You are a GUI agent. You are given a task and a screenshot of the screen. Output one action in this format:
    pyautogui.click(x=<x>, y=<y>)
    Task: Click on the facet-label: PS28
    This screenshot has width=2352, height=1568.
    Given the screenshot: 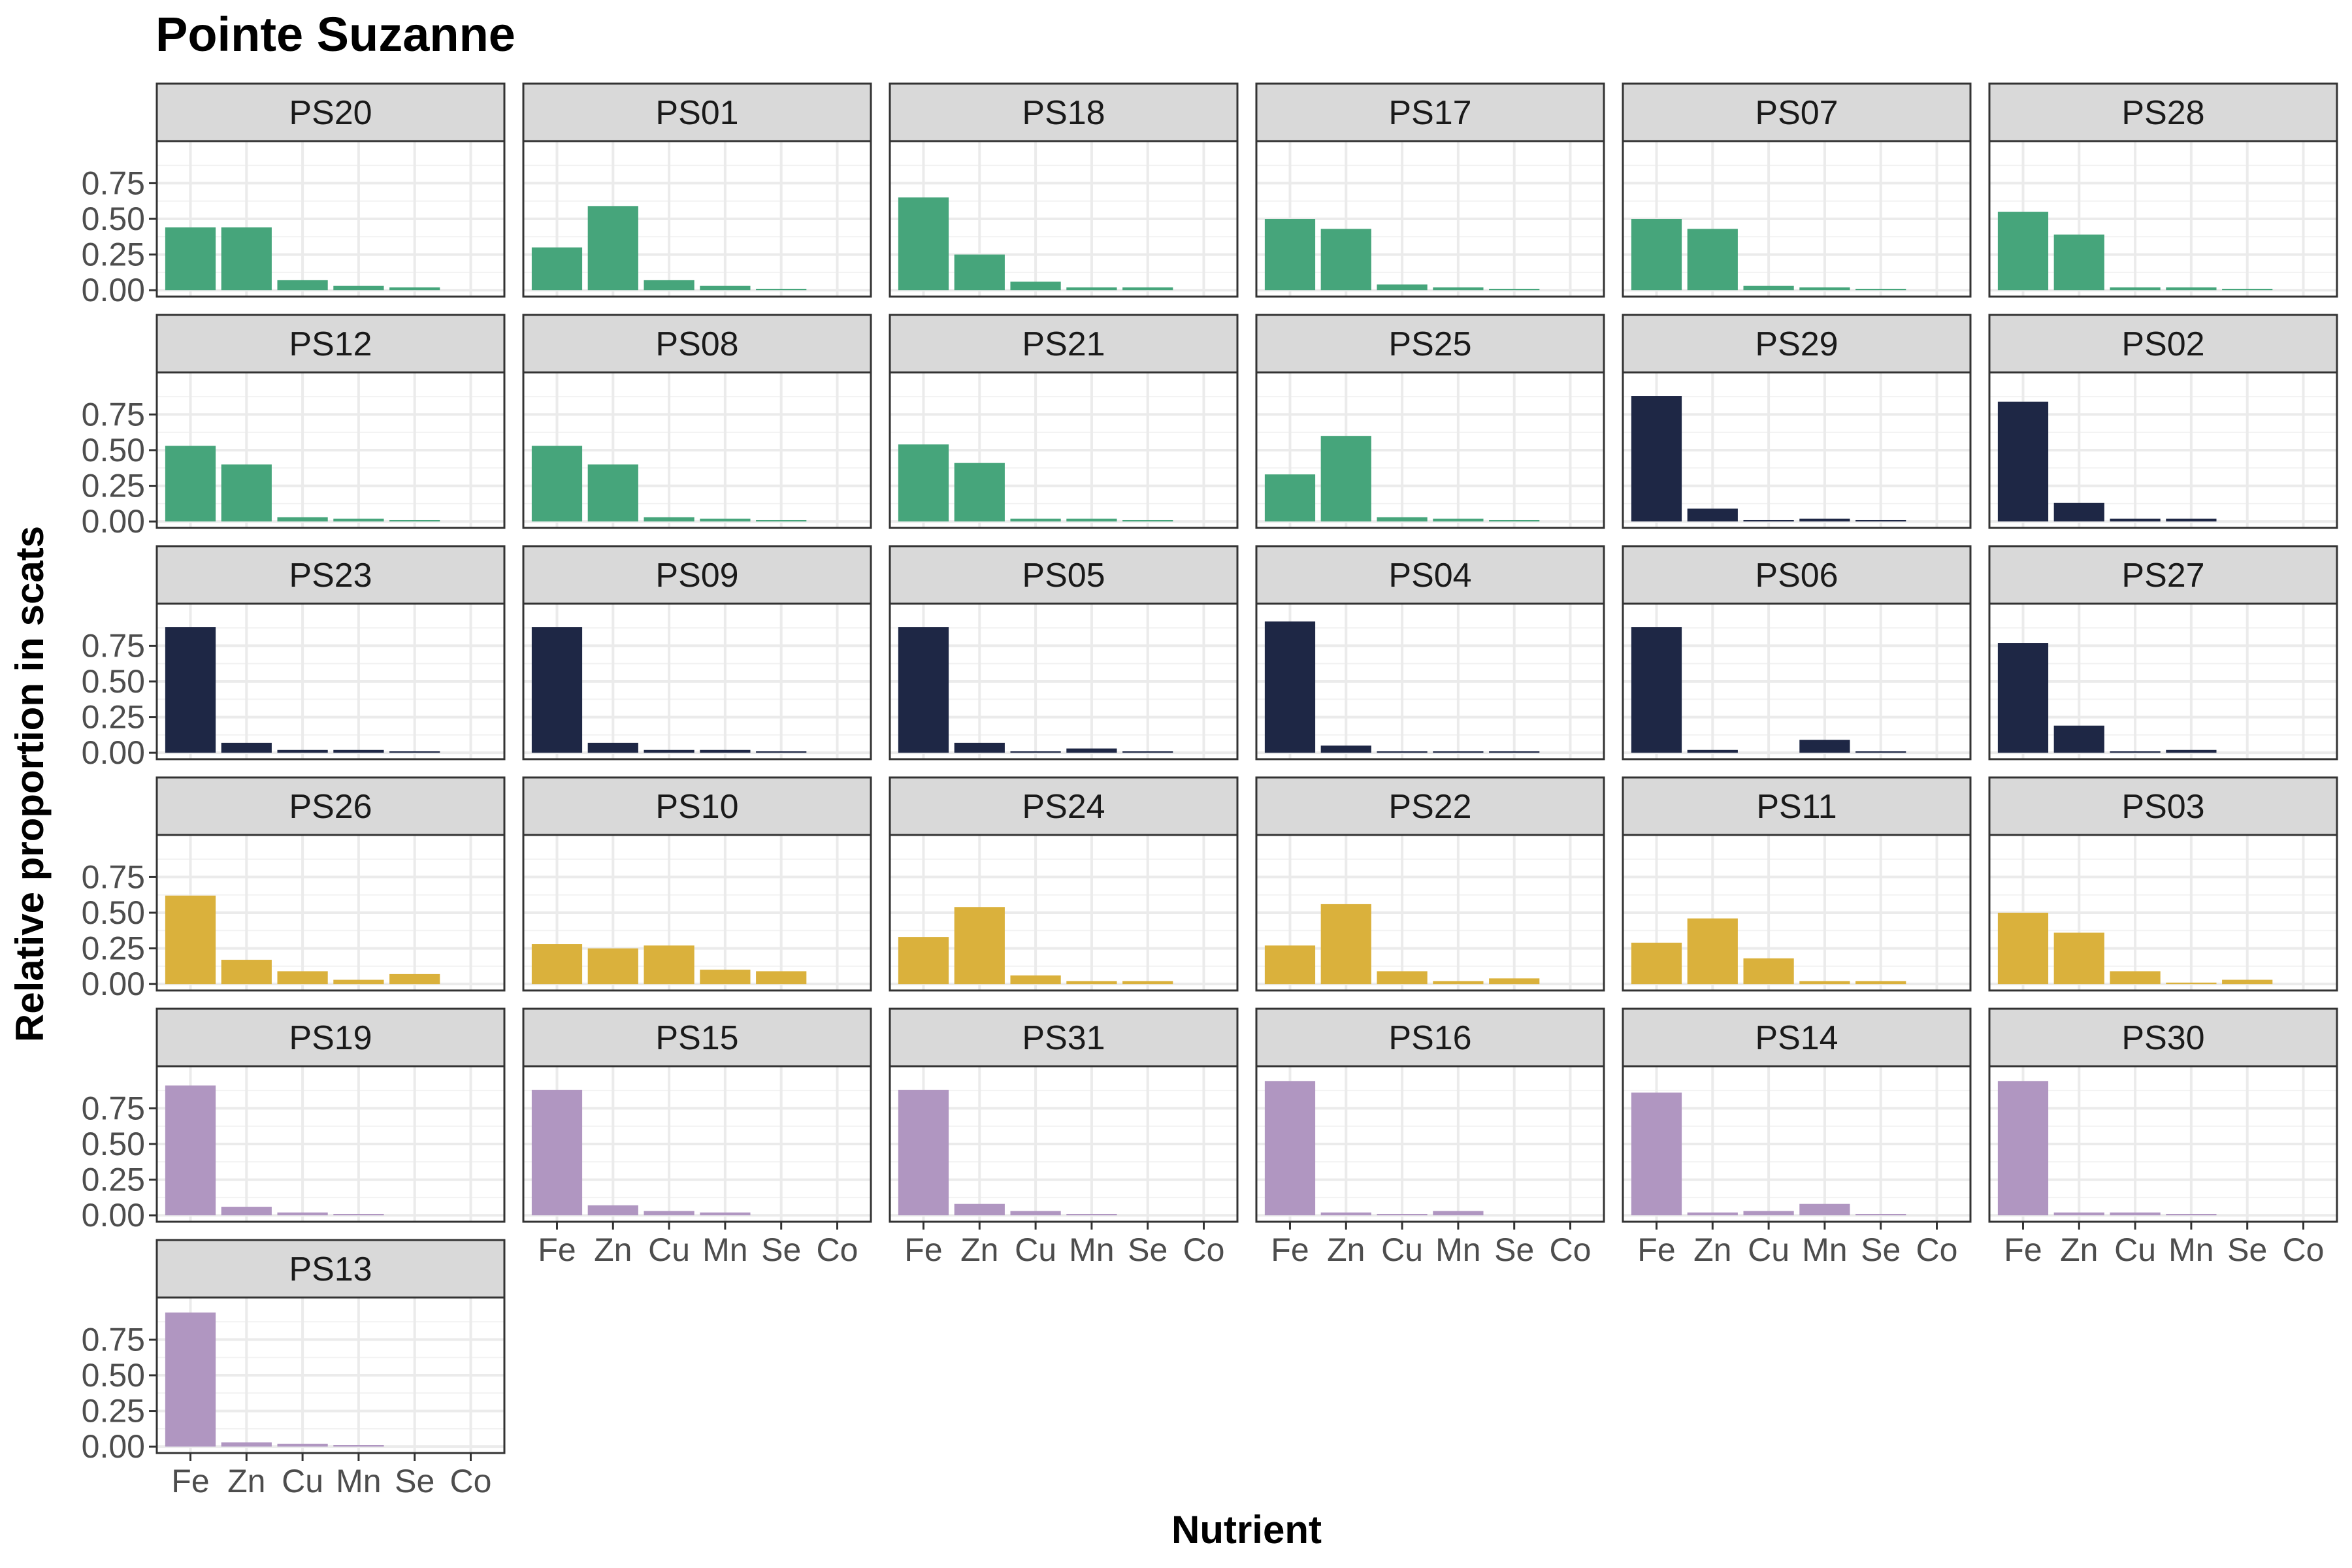 What is the action you would take?
    pyautogui.click(x=2162, y=113)
    